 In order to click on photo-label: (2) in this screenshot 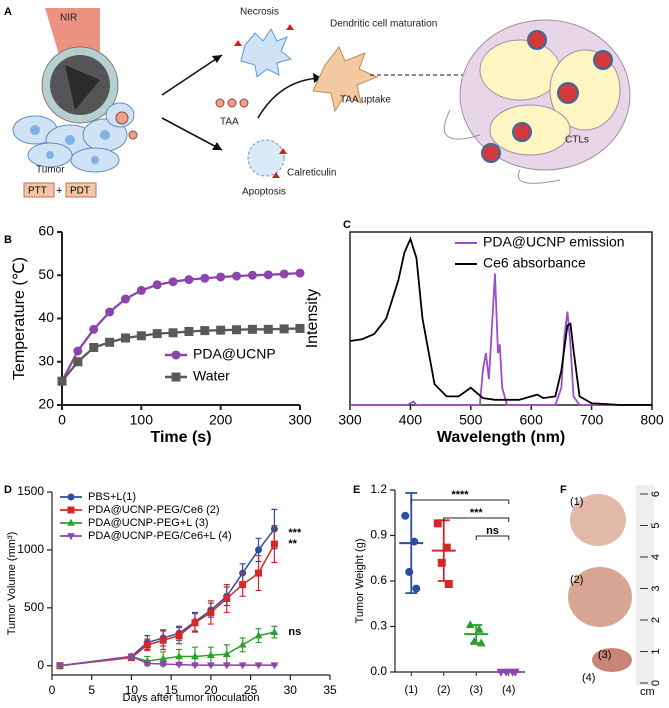, I will do `click(576, 580)`.